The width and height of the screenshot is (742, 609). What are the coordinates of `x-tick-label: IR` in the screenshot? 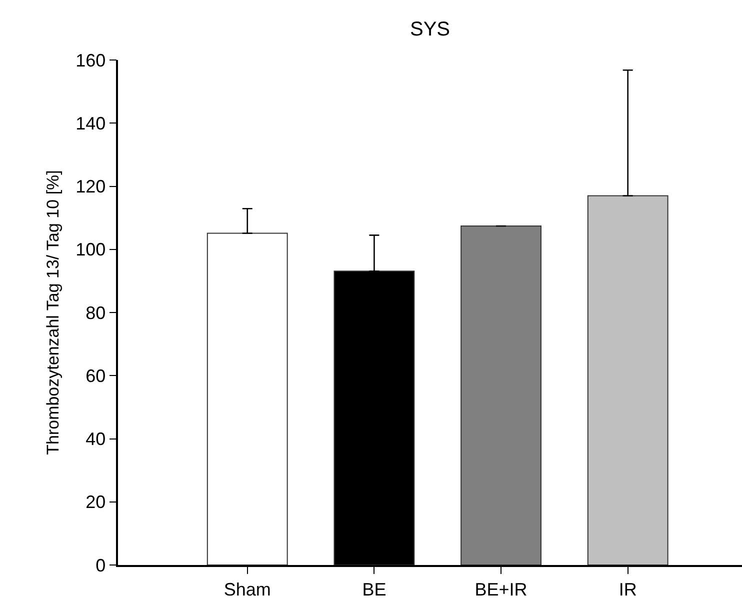 It's located at (627, 589).